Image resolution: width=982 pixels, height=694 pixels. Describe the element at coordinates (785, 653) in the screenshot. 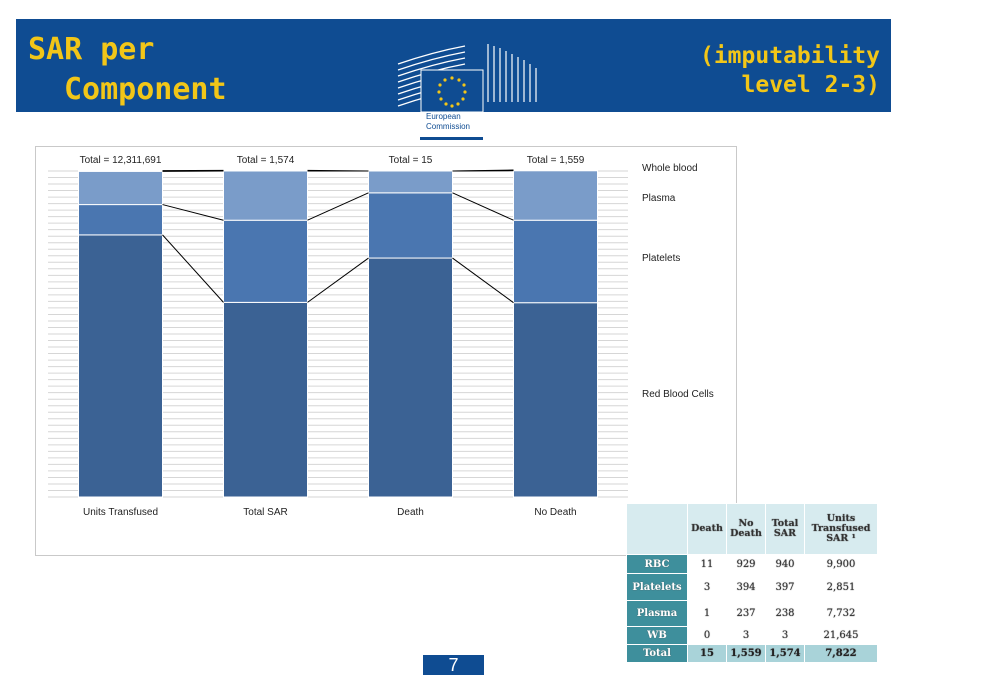

I see `table-cell: 1,574` at that location.